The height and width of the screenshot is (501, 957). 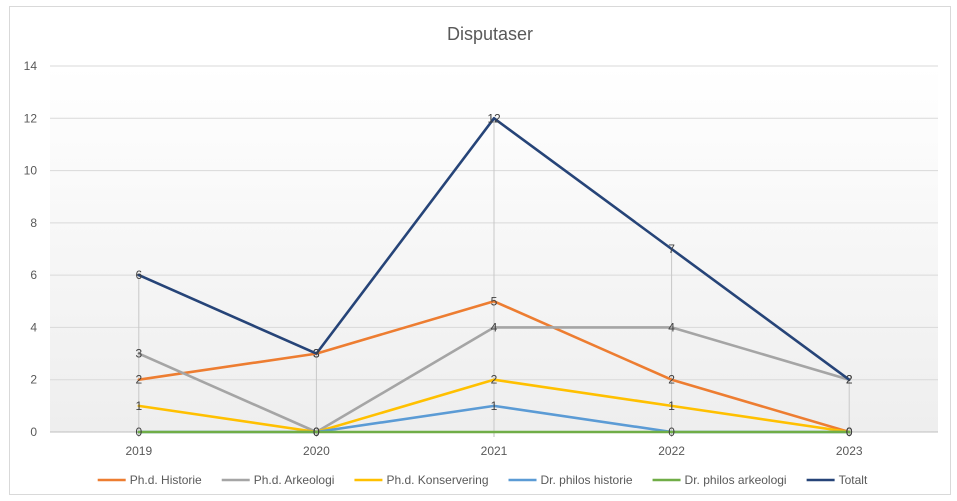 What do you see at coordinates (587, 480) in the screenshot?
I see `legend-label: Dr. philos historie` at bounding box center [587, 480].